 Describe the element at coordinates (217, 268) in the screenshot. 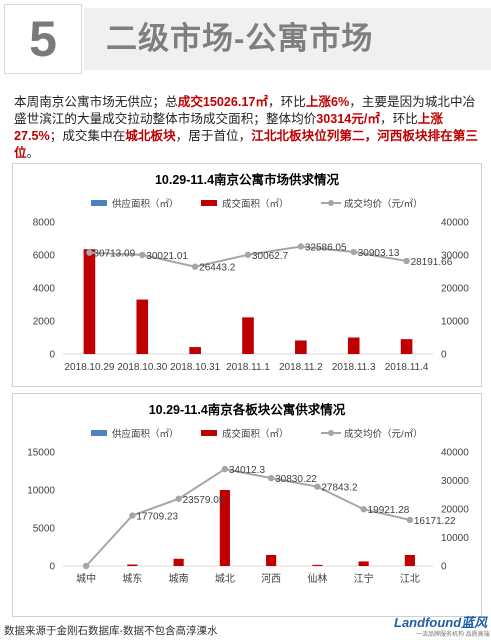

I see `price-data-label: 26443.2` at that location.